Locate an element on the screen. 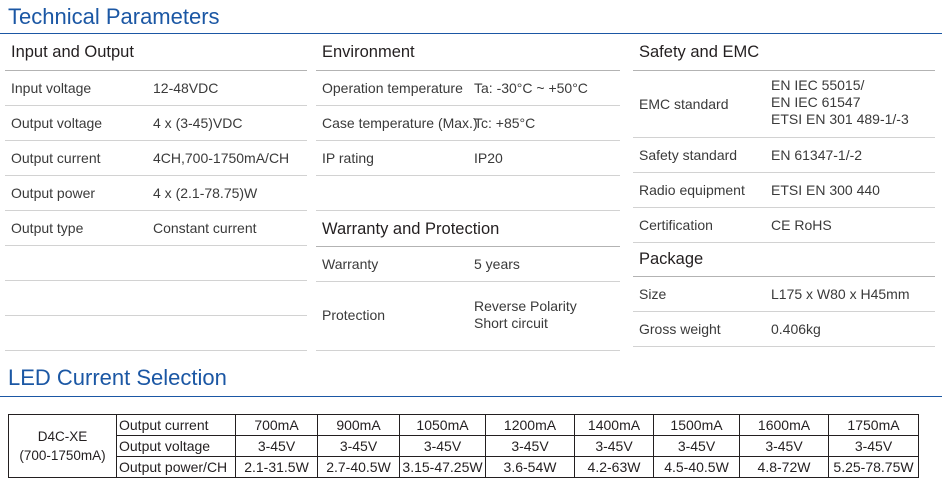  section-heading: Environment is located at coordinates (468, 54).